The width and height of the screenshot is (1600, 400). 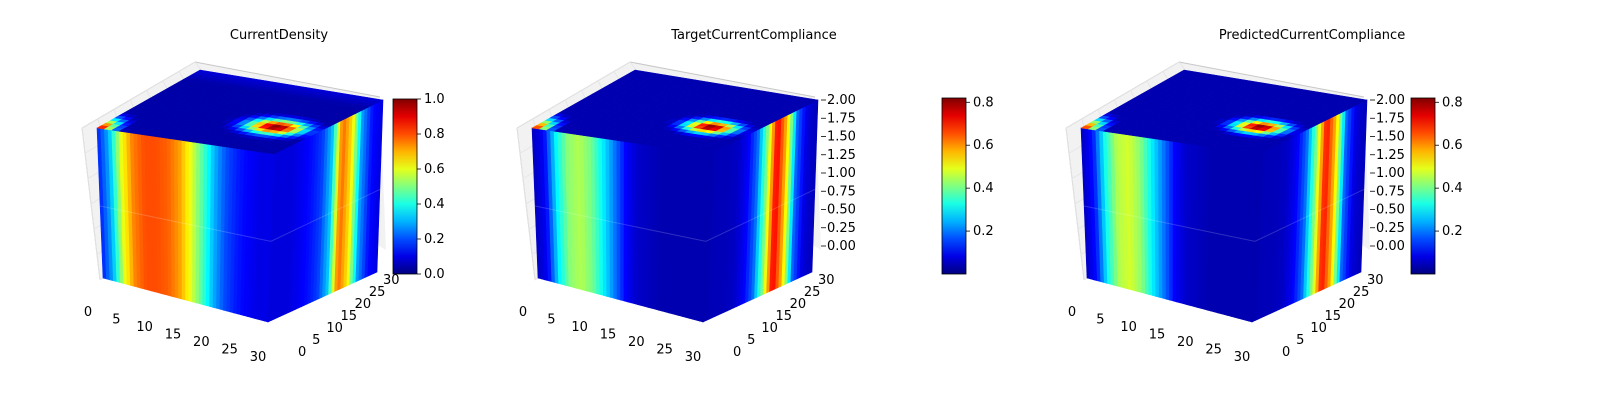 What do you see at coordinates (279, 35) in the screenshot?
I see `panel-title: CurrentDensity` at bounding box center [279, 35].